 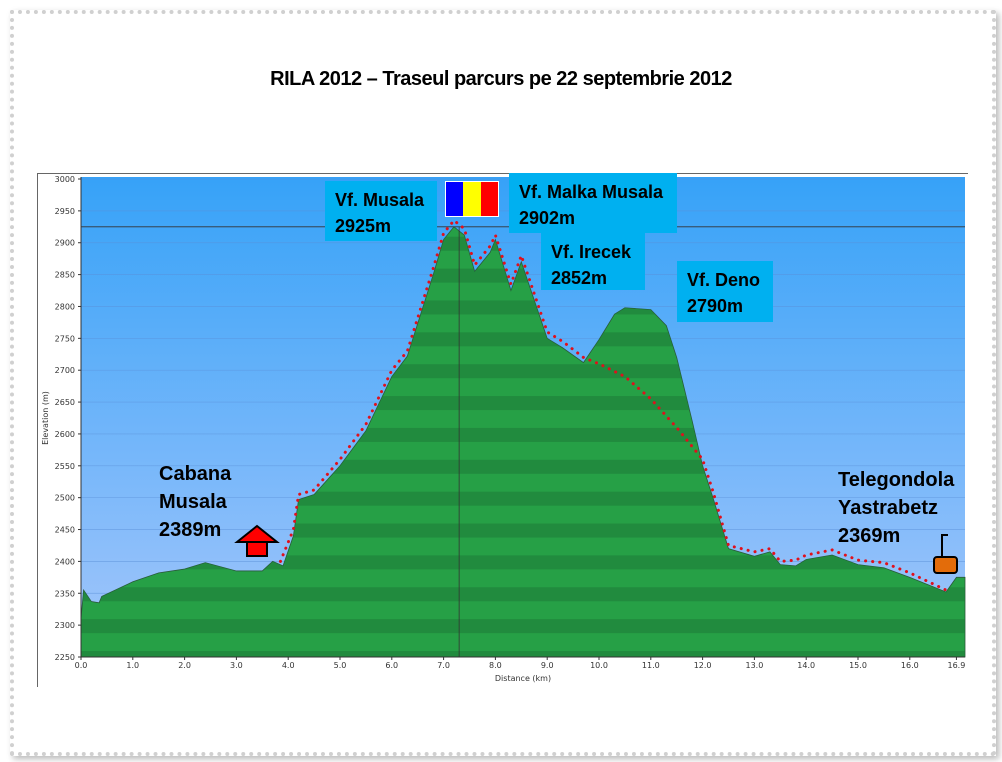 I want to click on x-tick-label: 16.9, so click(x=957, y=665).